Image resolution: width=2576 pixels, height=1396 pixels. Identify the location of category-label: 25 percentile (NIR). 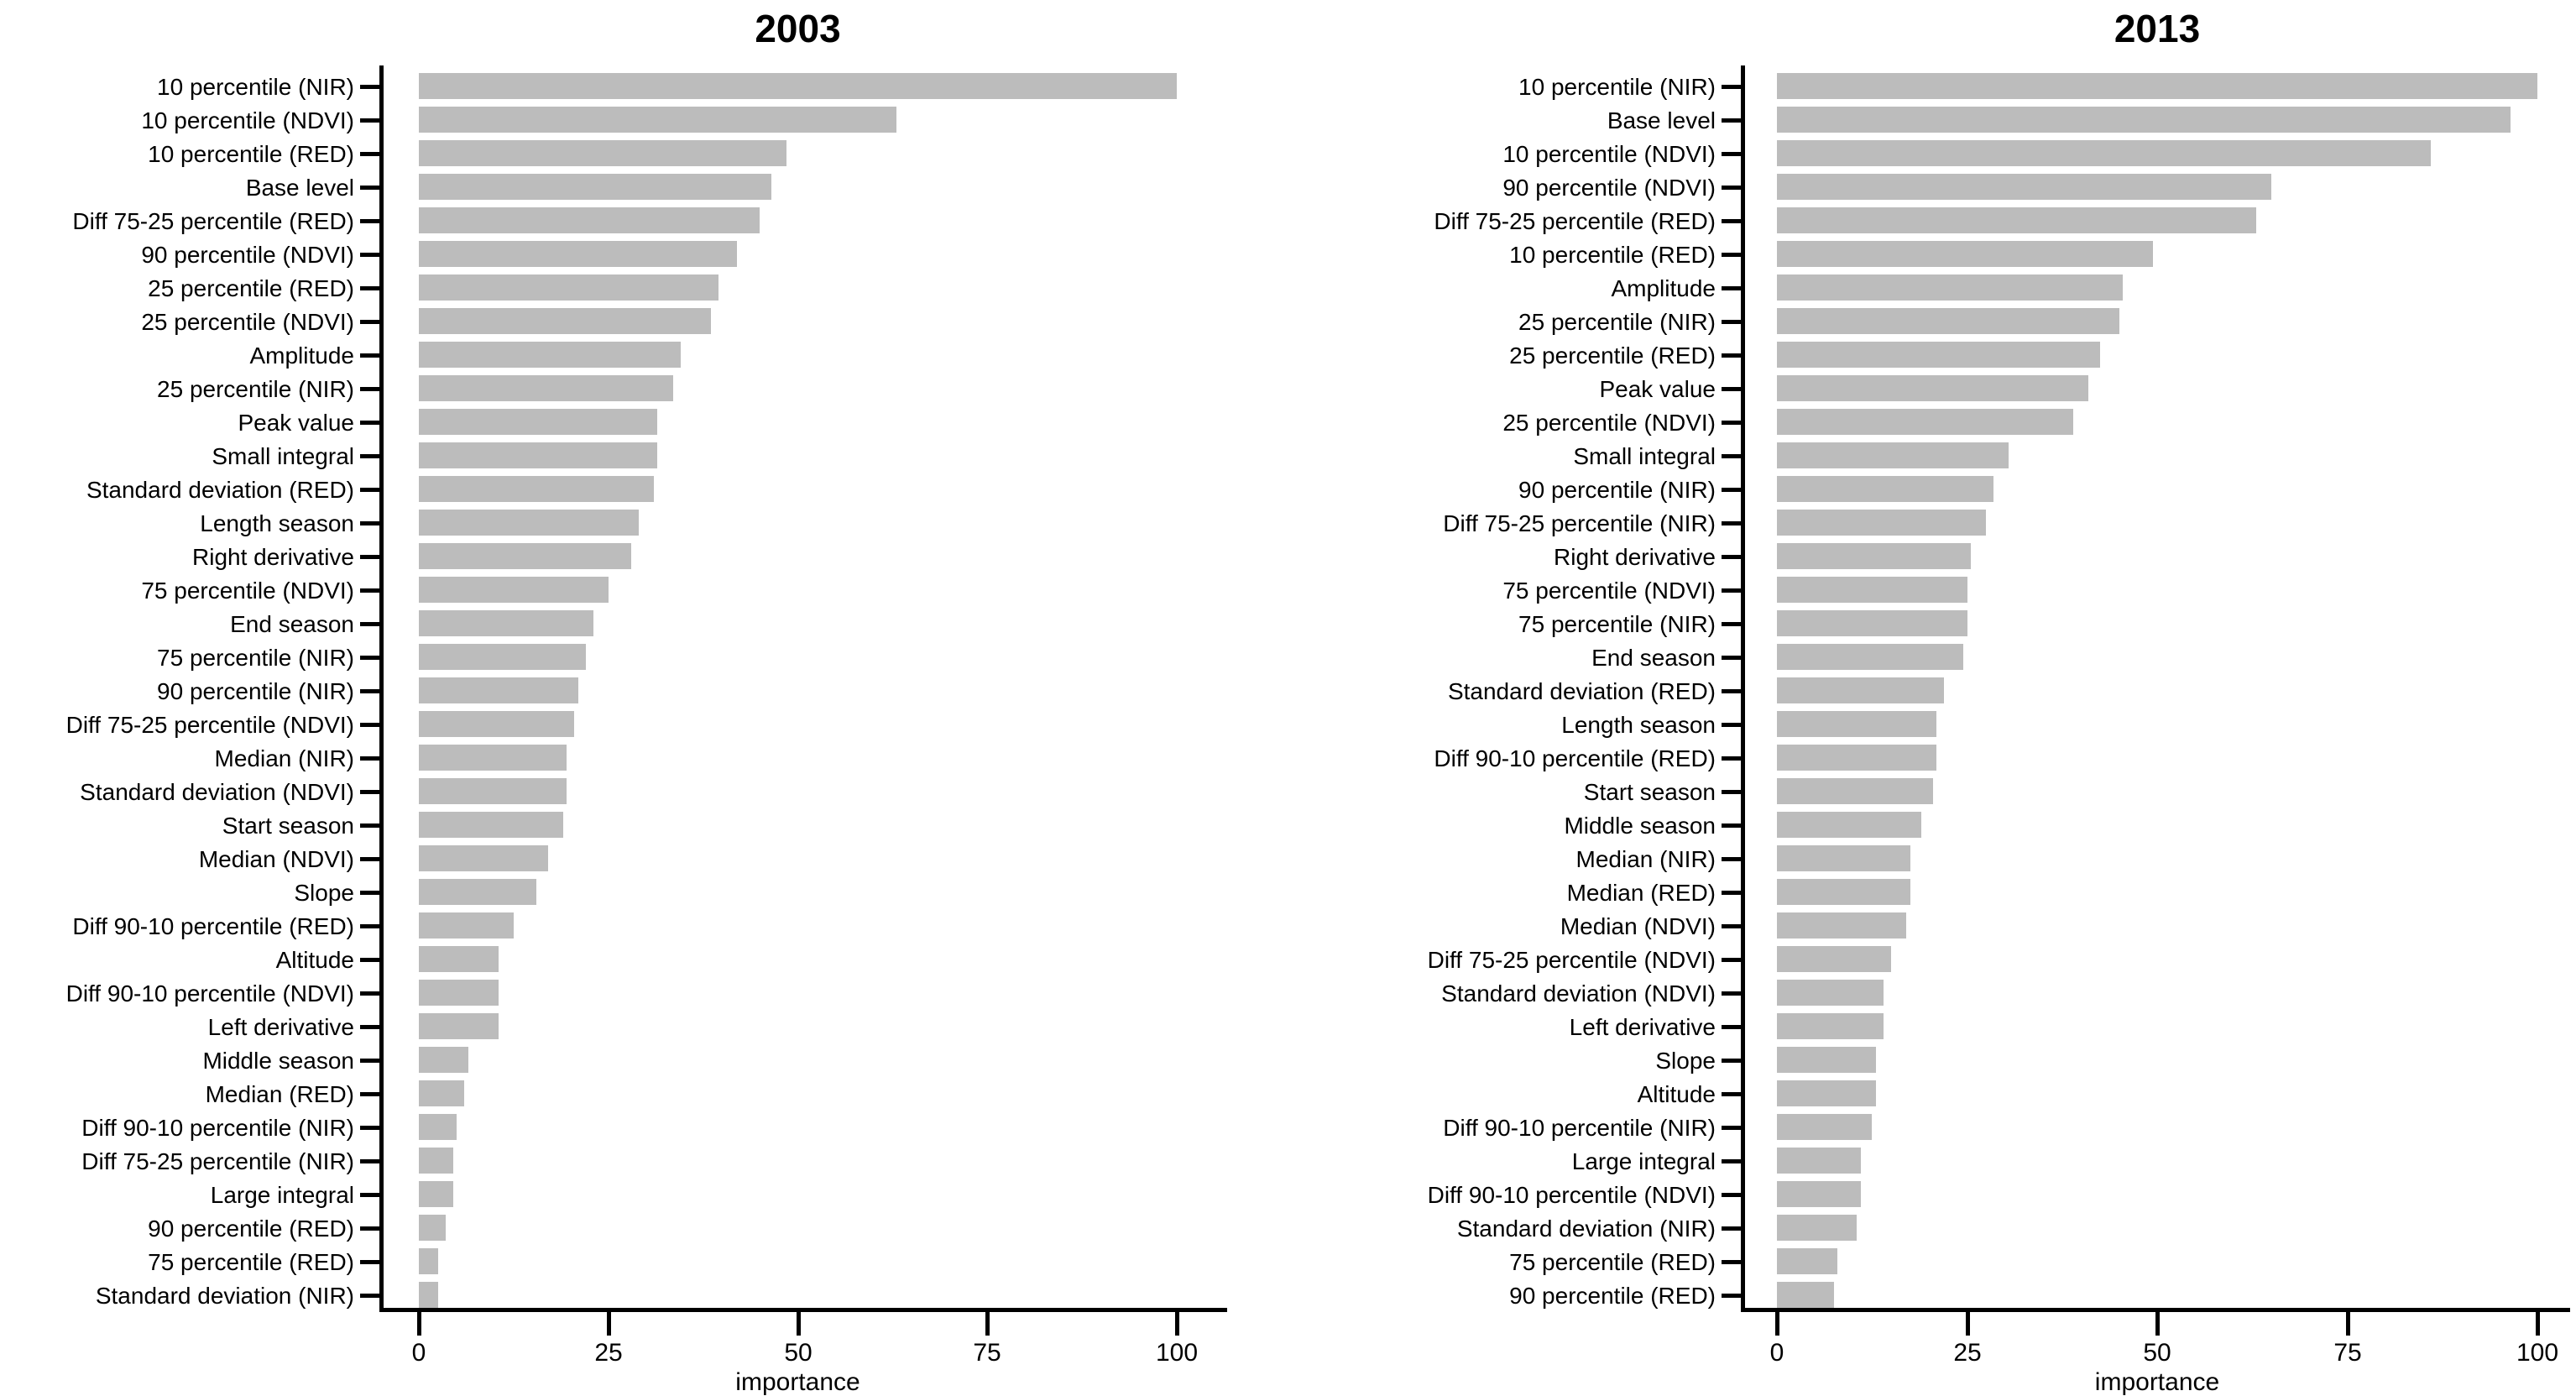
(255, 389).